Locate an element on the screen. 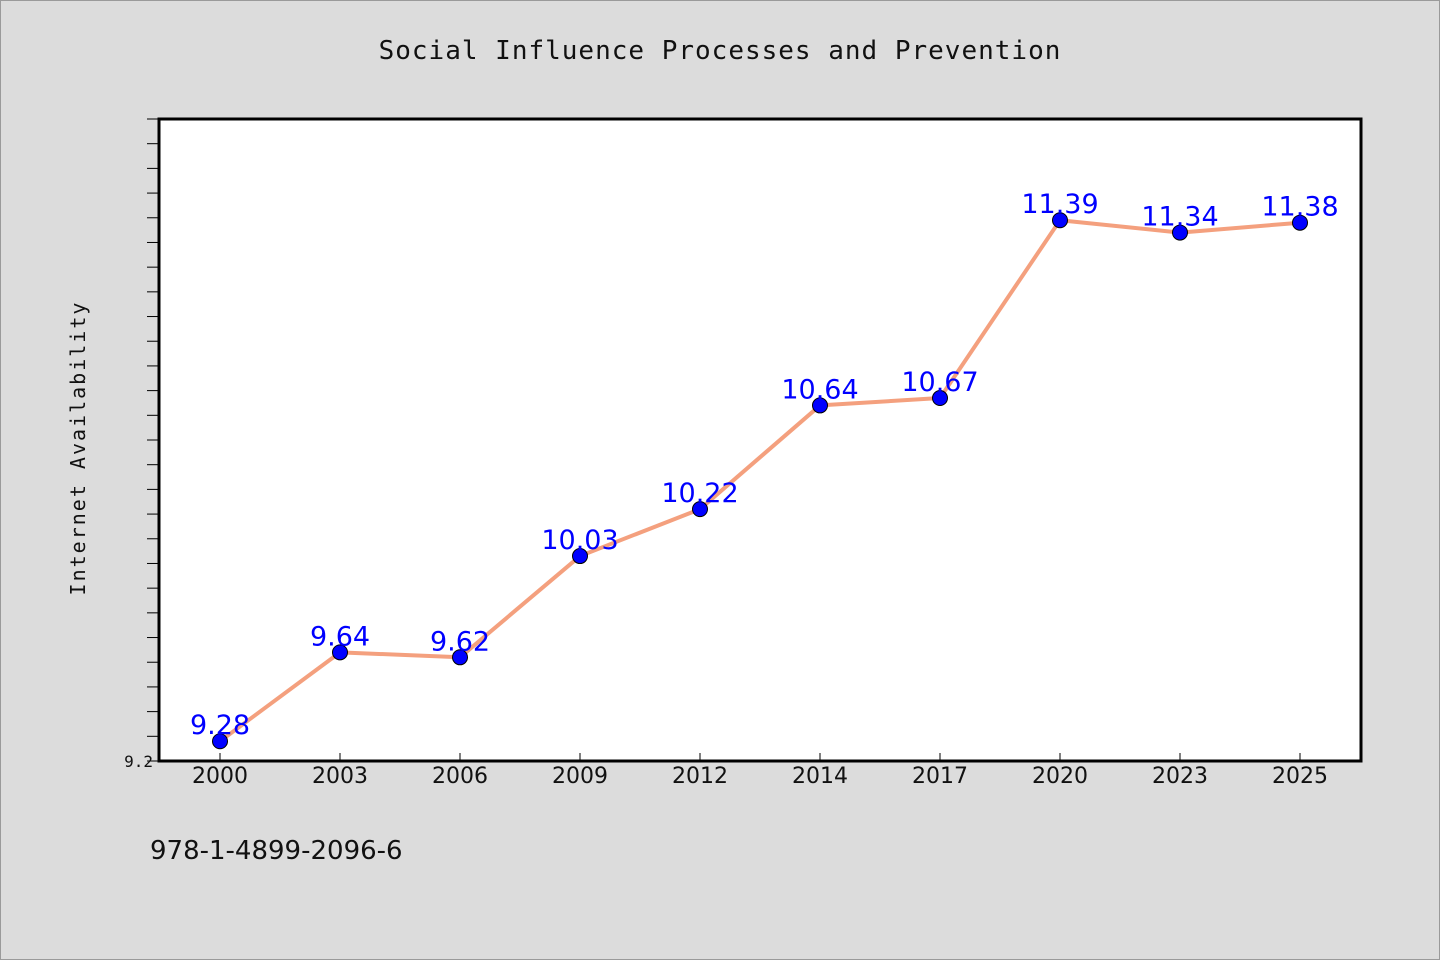 The width and height of the screenshot is (1440, 960). data-label: 11.38 is located at coordinates (1299, 207).